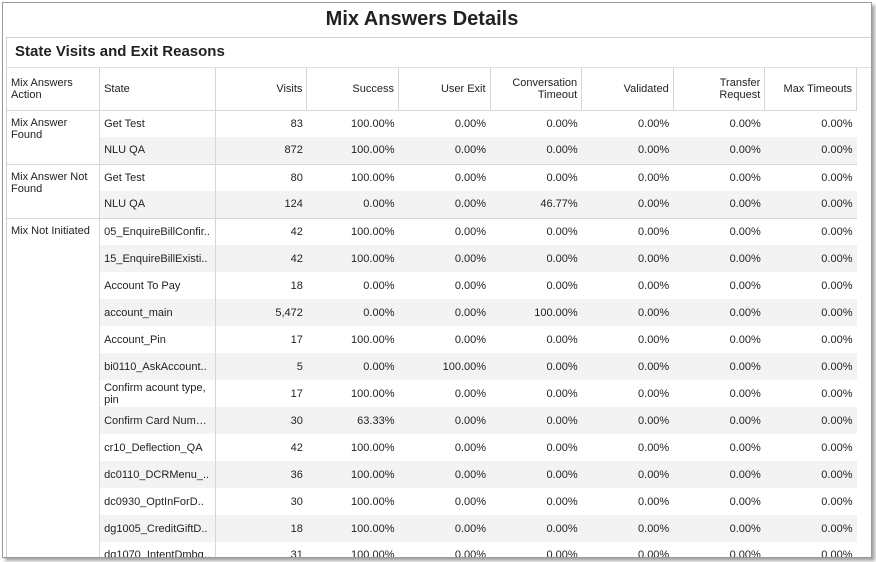 This screenshot has height=562, width=876. Describe the element at coordinates (536, 205) in the screenshot. I see `cell-conversation-timeout: 46.77%` at that location.